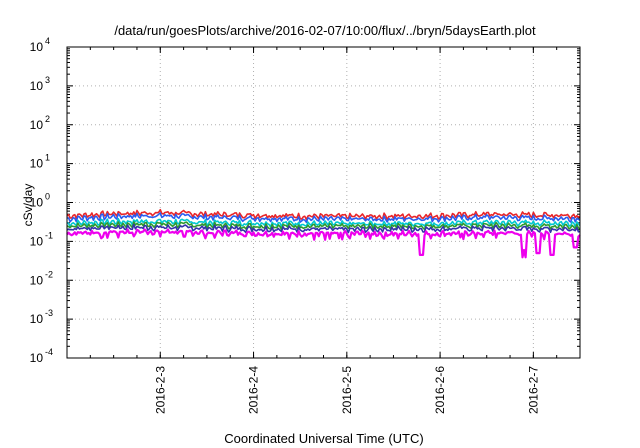 This screenshot has width=640, height=448. What do you see at coordinates (440, 390) in the screenshot?
I see `x-tick-label: 2016-2-6` at bounding box center [440, 390].